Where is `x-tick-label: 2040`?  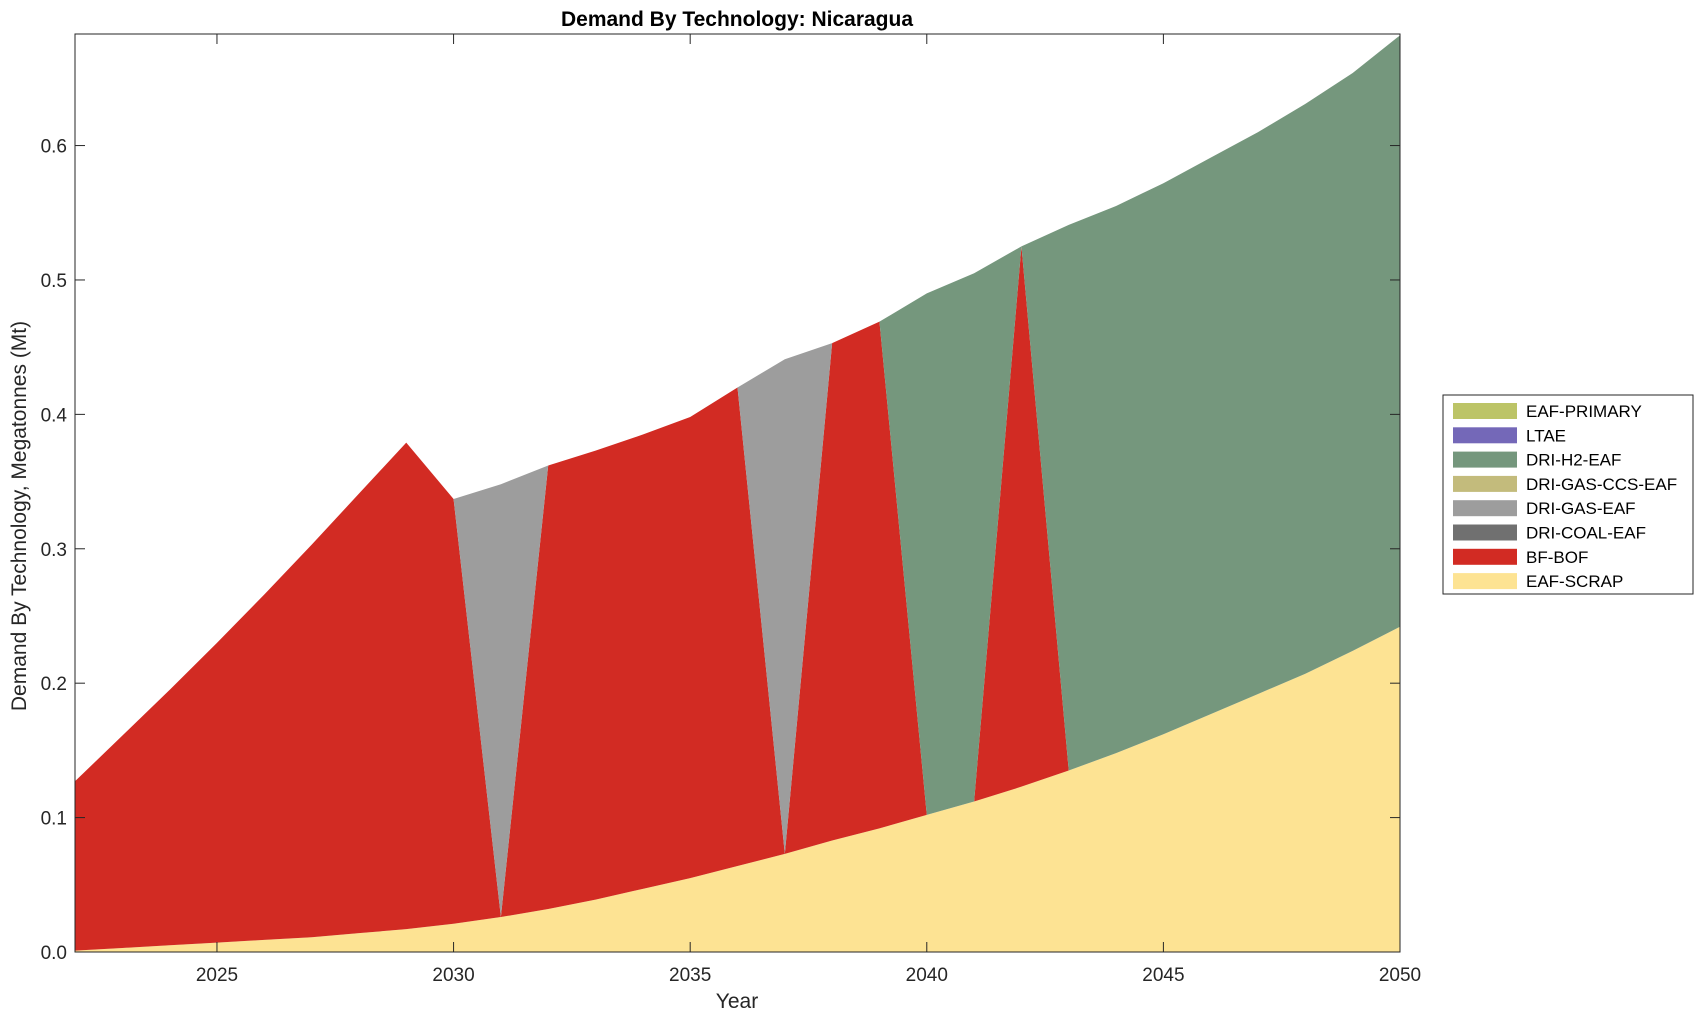
x-tick-label: 2040 is located at coordinates (927, 975).